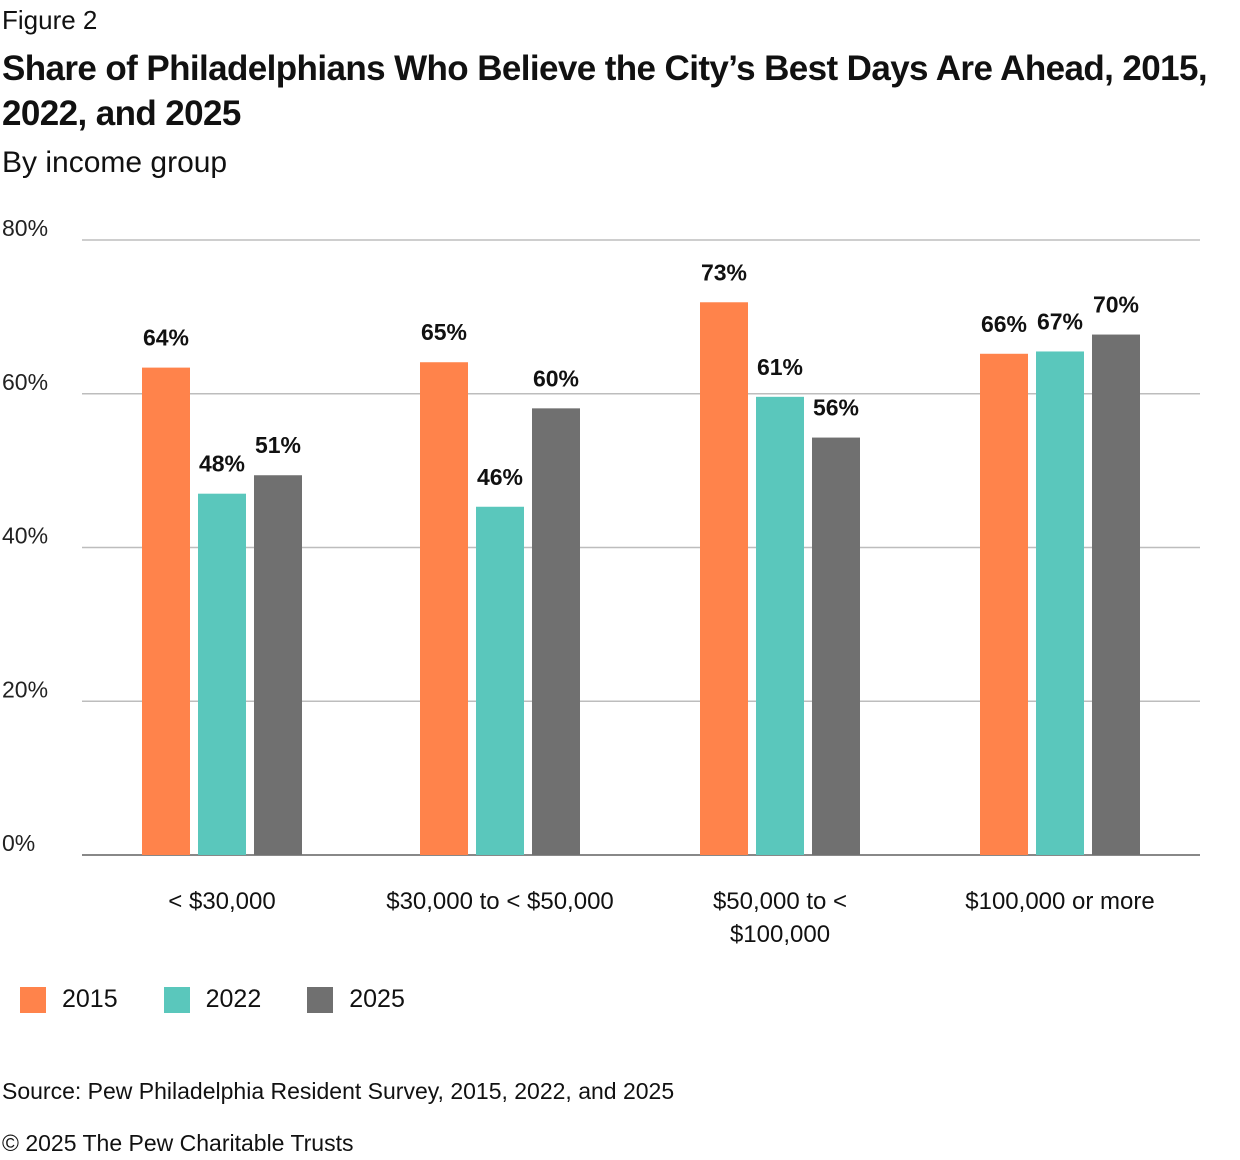 Image resolution: width=1240 pixels, height=1160 pixels. Describe the element at coordinates (222, 464) in the screenshot. I see `data-label: 48%` at that location.